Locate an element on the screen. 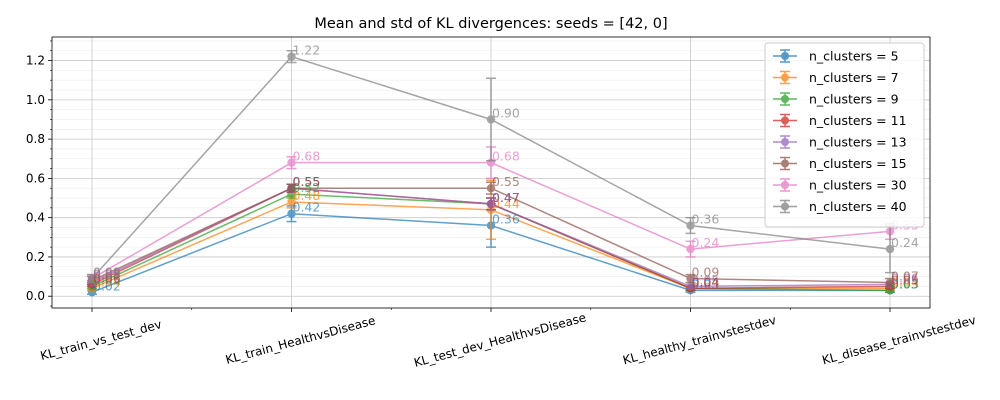  legend-label: n_clusters = 15 is located at coordinates (858, 163).